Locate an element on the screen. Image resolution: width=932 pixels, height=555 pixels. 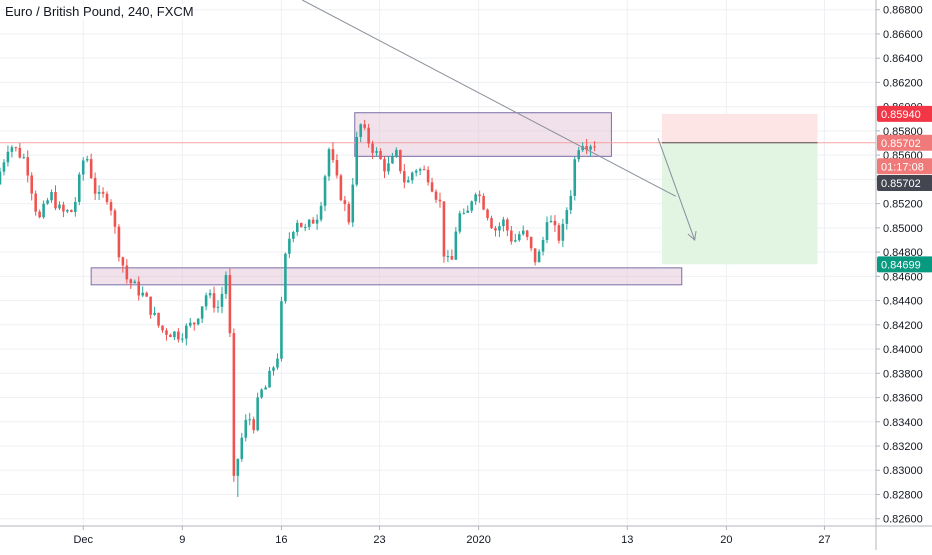
price-tick-label: 0.84200 is located at coordinates (903, 326).